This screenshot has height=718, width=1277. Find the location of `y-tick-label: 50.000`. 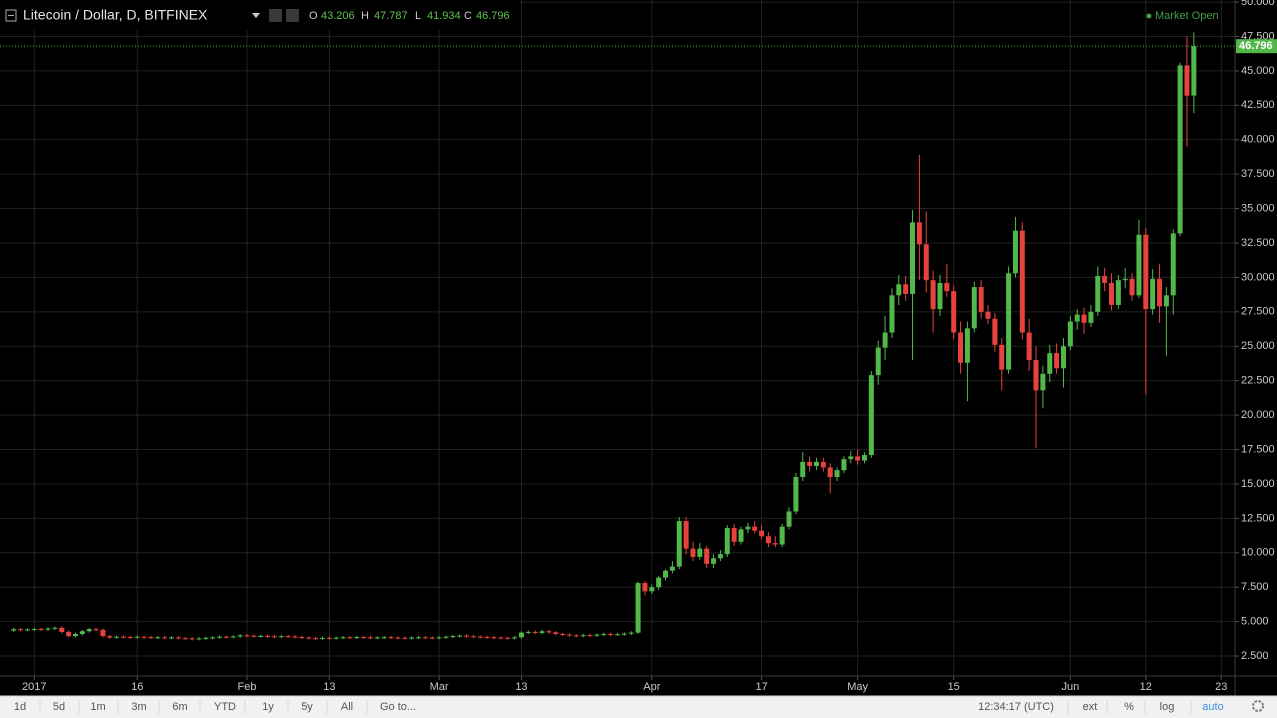

y-tick-label: 50.000 is located at coordinates (1258, 4).